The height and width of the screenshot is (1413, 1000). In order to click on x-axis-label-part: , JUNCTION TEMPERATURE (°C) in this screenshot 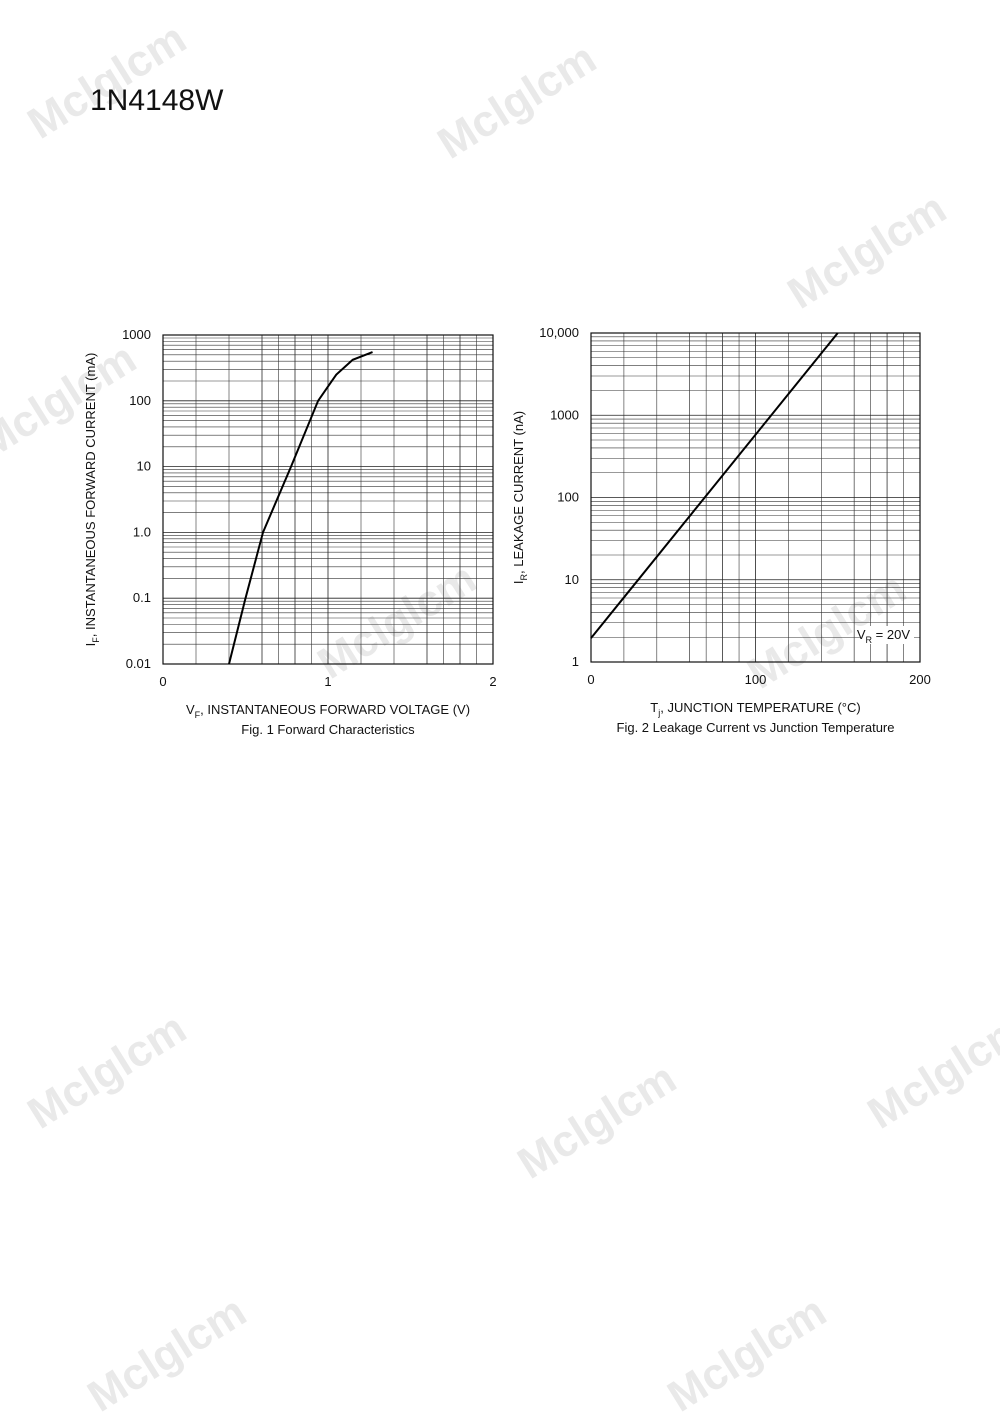, I will do `click(760, 707)`.